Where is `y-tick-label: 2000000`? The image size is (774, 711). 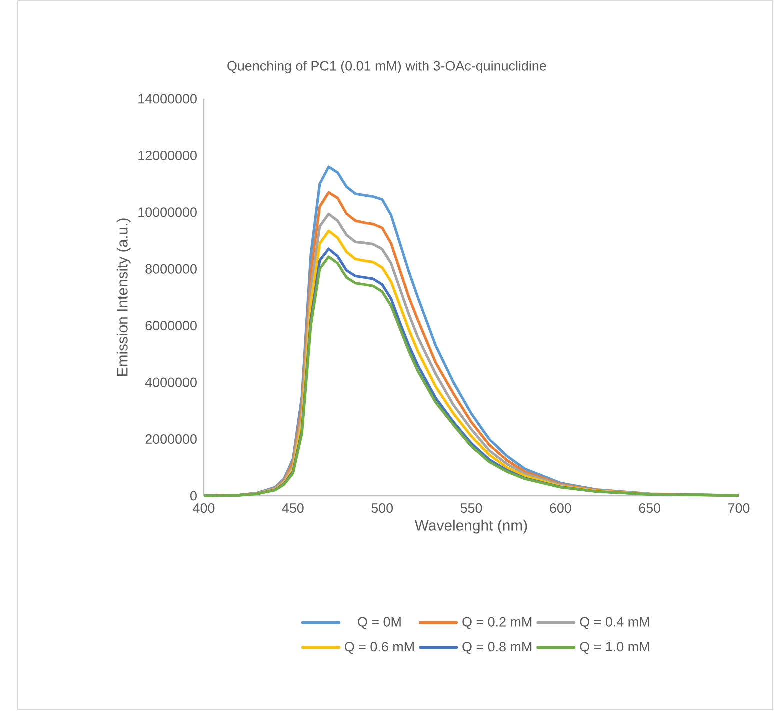
y-tick-label: 2000000 is located at coordinates (171, 439).